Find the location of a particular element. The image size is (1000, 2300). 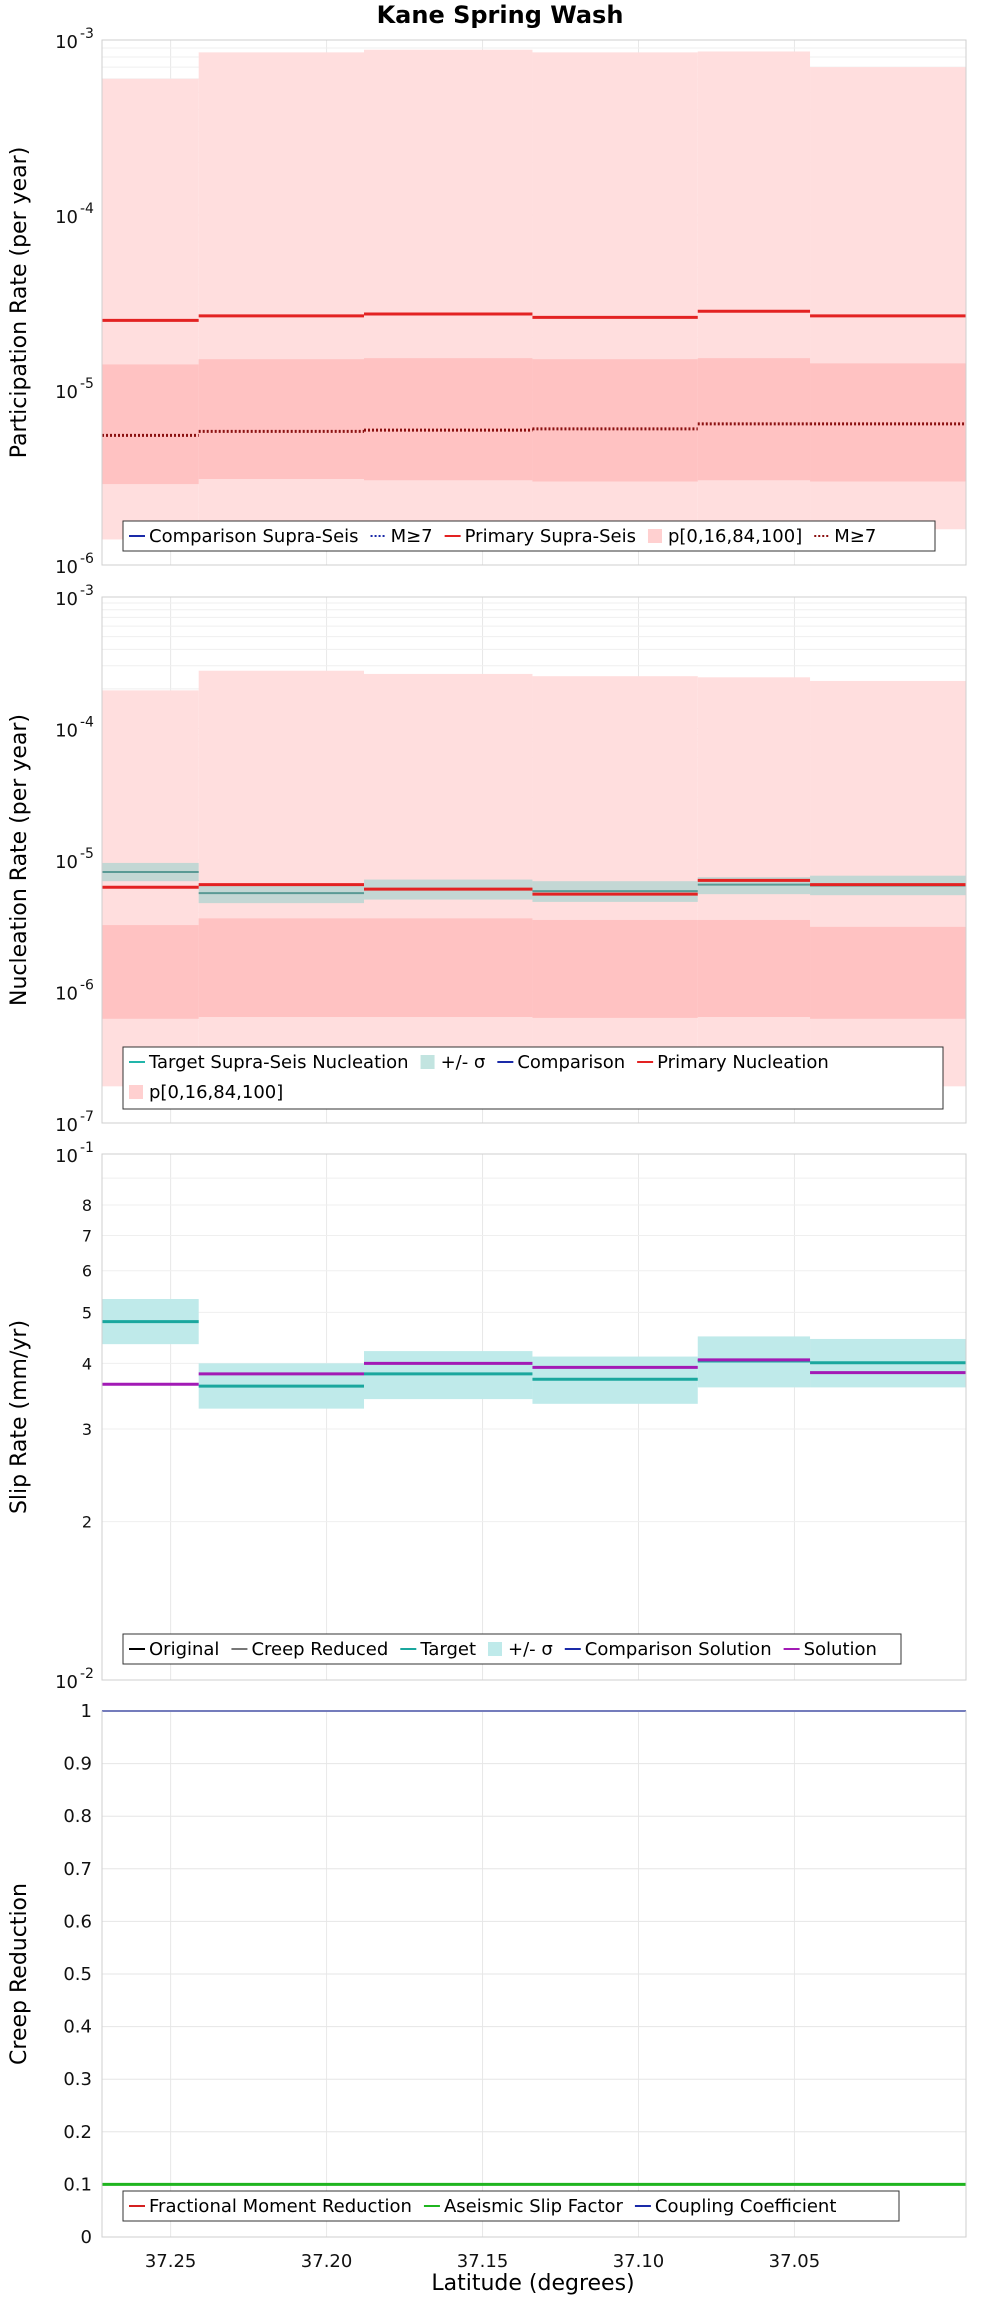

chart-title: Kane Spring Wash is located at coordinates (500, 15).